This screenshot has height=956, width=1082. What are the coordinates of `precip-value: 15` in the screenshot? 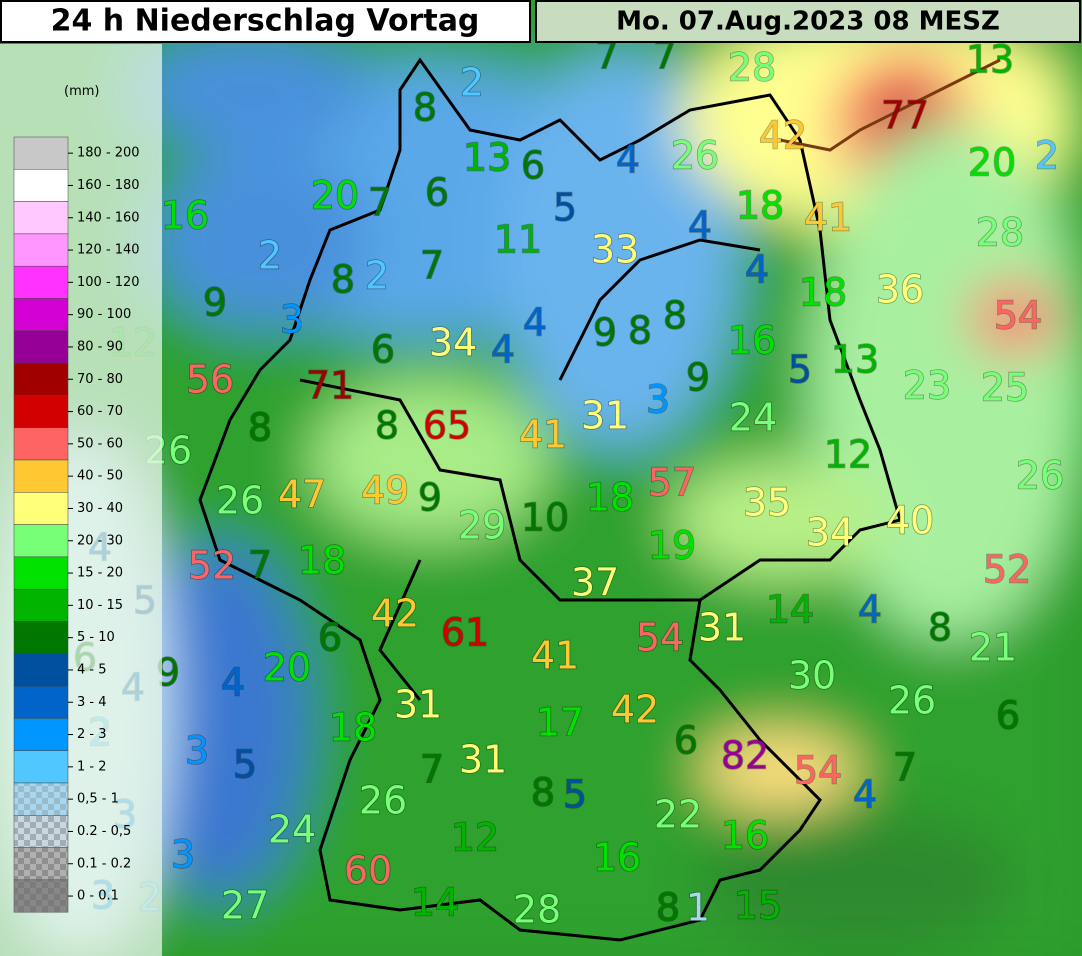 It's located at (758, 906).